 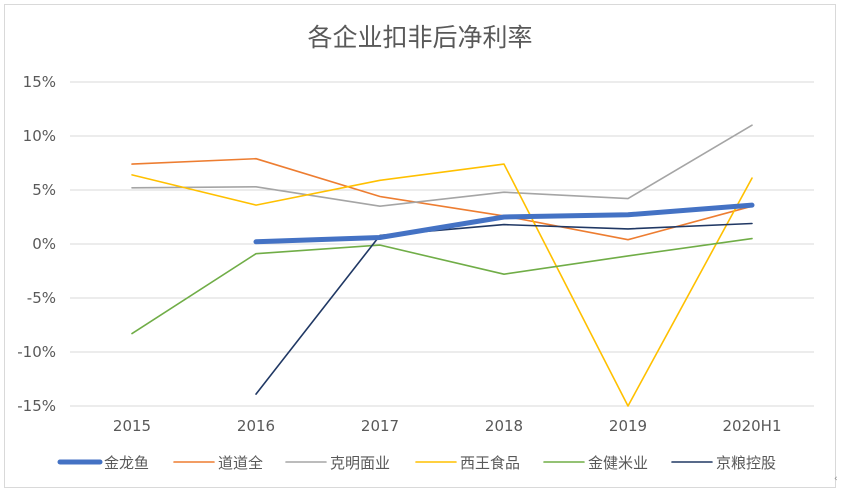 I want to click on x-tick-label: 2020H1, so click(x=752, y=426).